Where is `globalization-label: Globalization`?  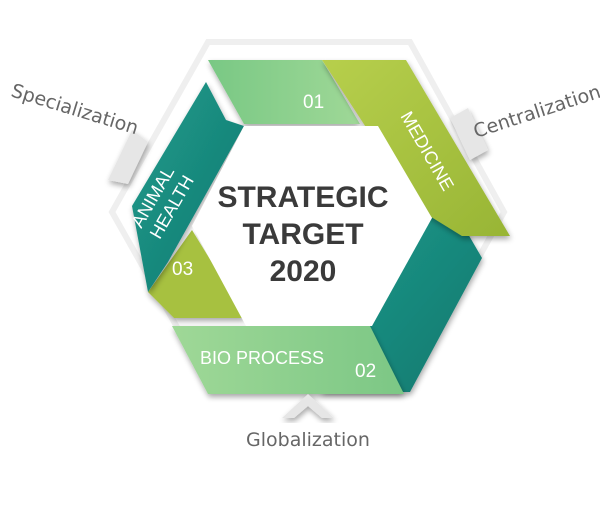 globalization-label: Globalization is located at coordinates (308, 440).